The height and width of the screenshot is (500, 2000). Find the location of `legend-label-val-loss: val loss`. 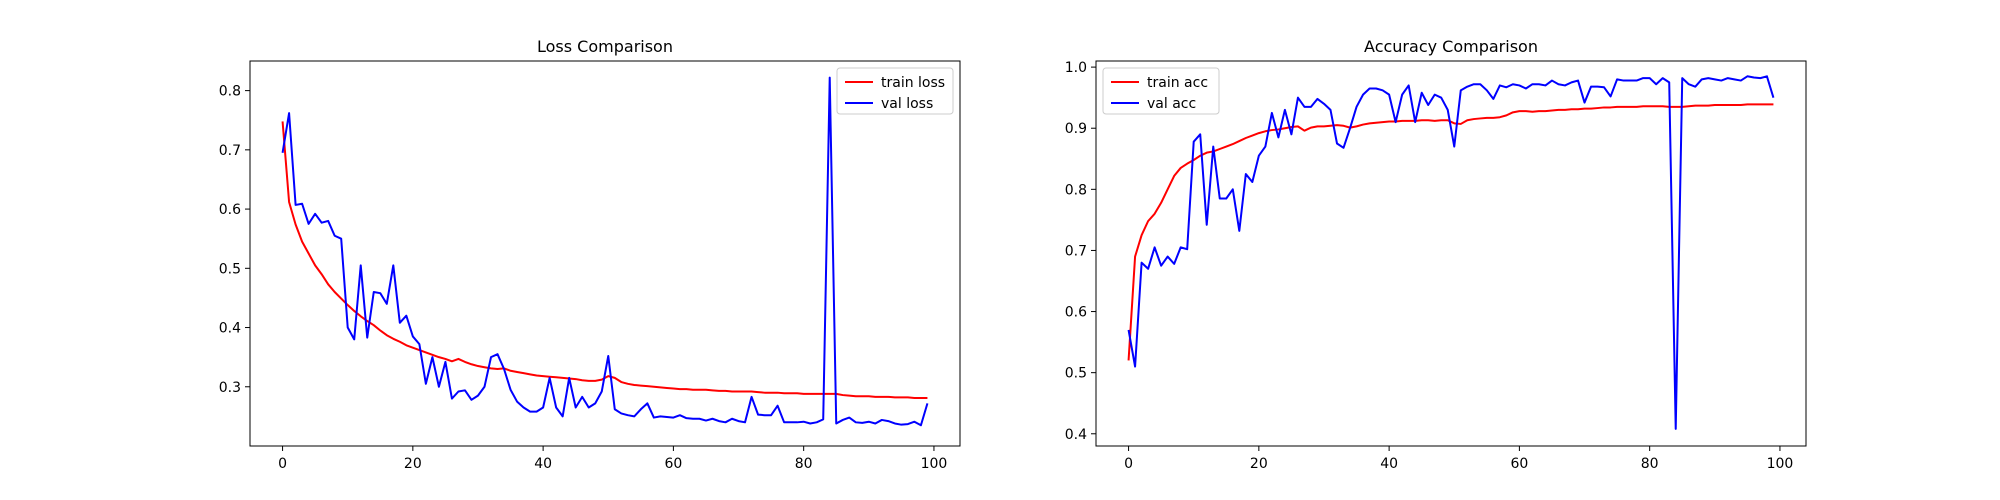

legend-label-val-loss: val loss is located at coordinates (907, 104).